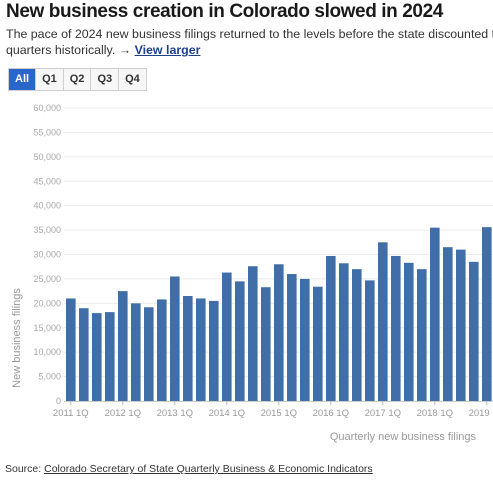  Describe the element at coordinates (61, 50) in the screenshot. I see `description-line-2-text: quarters historically.` at that location.